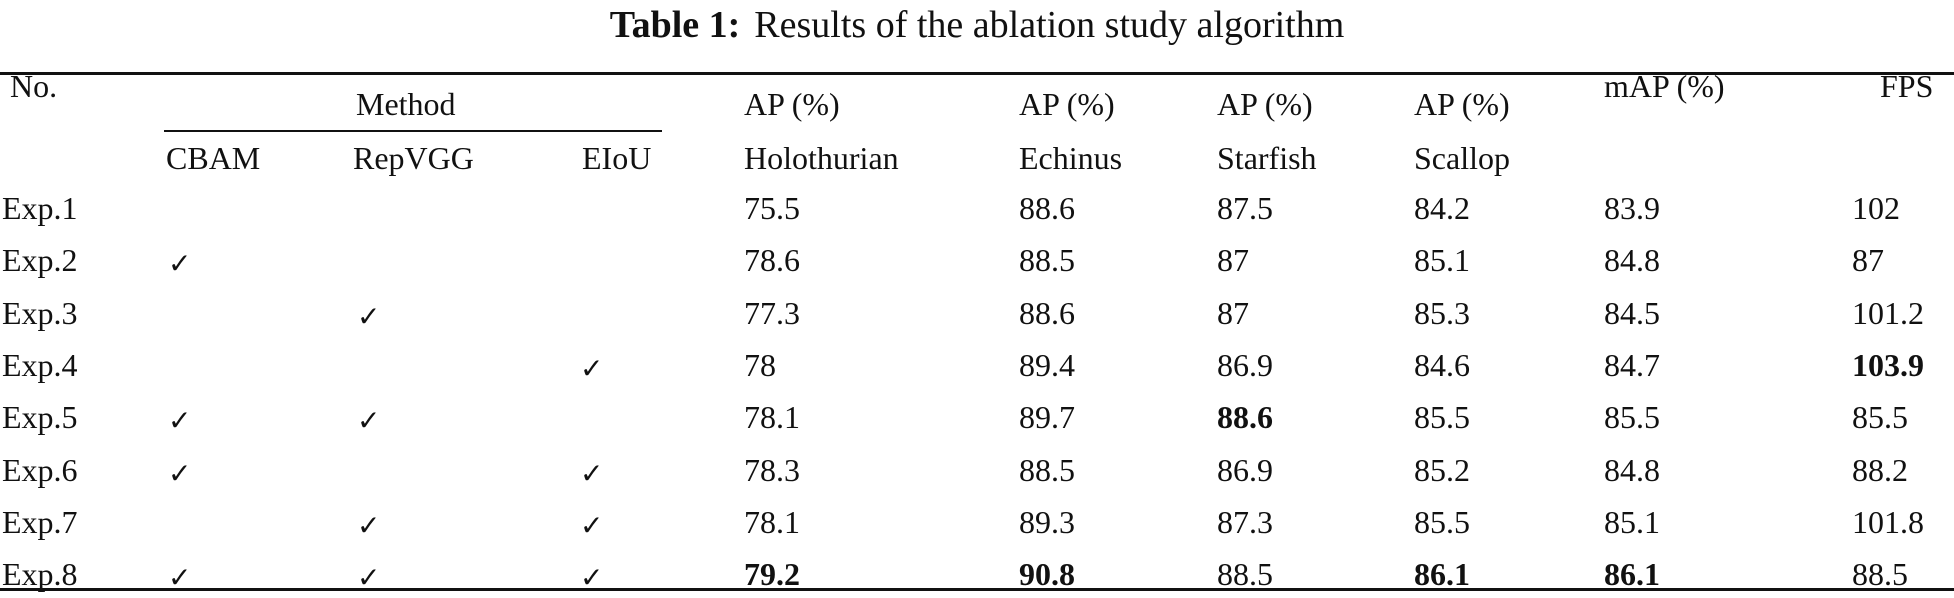  I want to click on cell-map: 85.5, so click(1632, 417).